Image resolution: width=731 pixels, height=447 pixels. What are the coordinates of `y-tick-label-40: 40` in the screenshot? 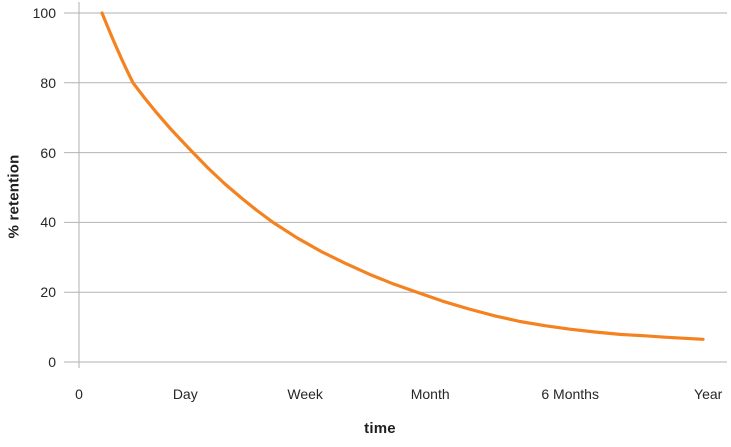 It's located at (48, 222).